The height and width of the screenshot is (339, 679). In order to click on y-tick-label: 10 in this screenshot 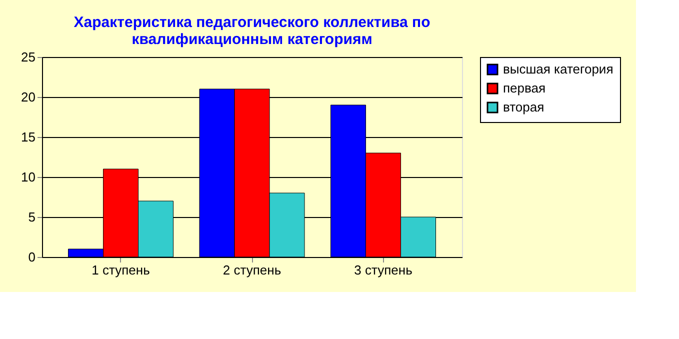, I will do `click(28, 177)`.